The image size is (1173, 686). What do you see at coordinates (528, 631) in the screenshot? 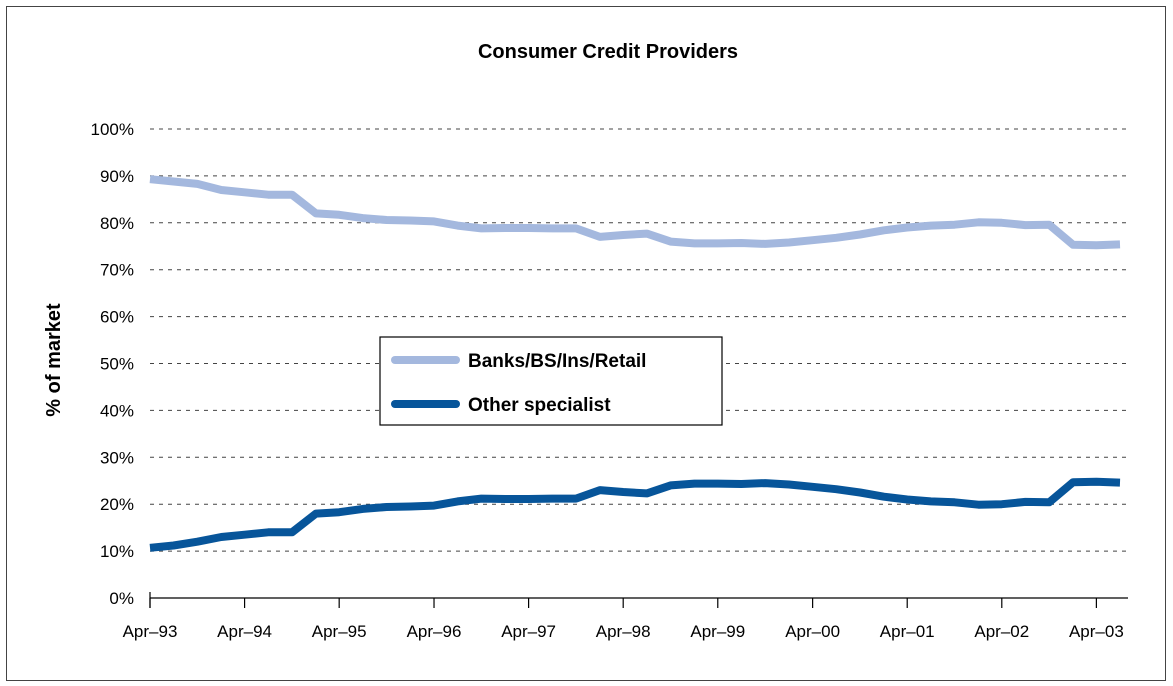
I see `x-tick-label: Apr–97` at bounding box center [528, 631].